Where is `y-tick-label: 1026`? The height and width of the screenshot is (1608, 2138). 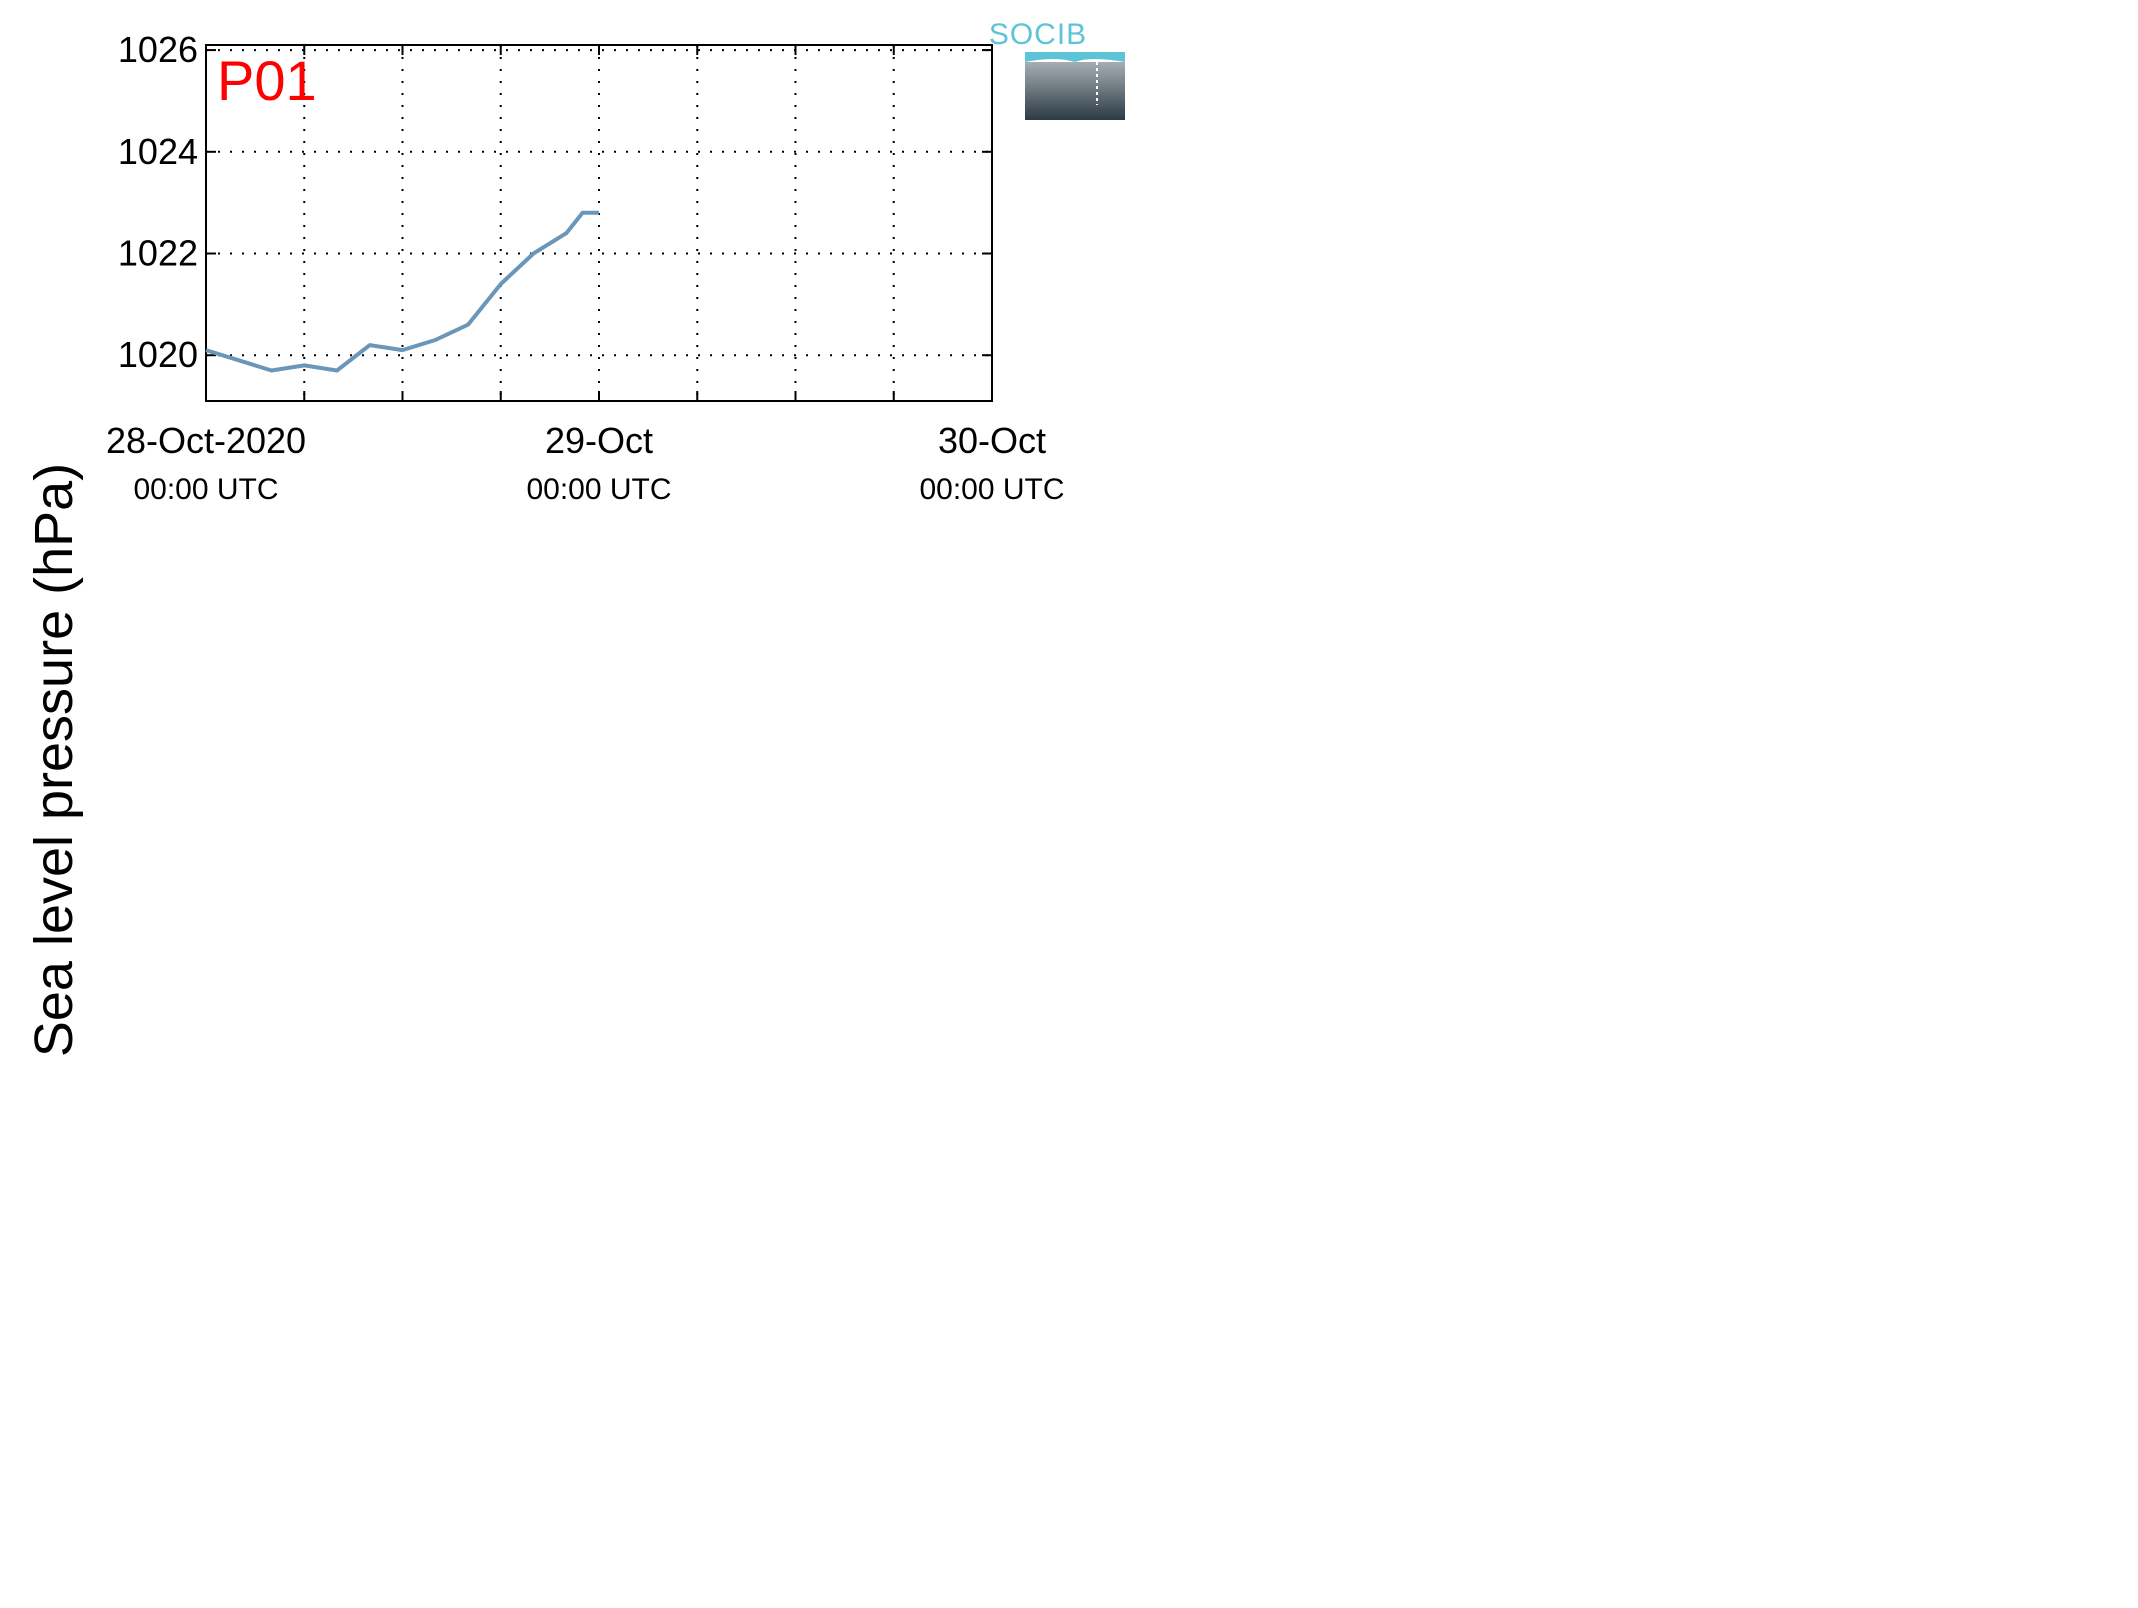 y-tick-label: 1026 is located at coordinates (158, 49).